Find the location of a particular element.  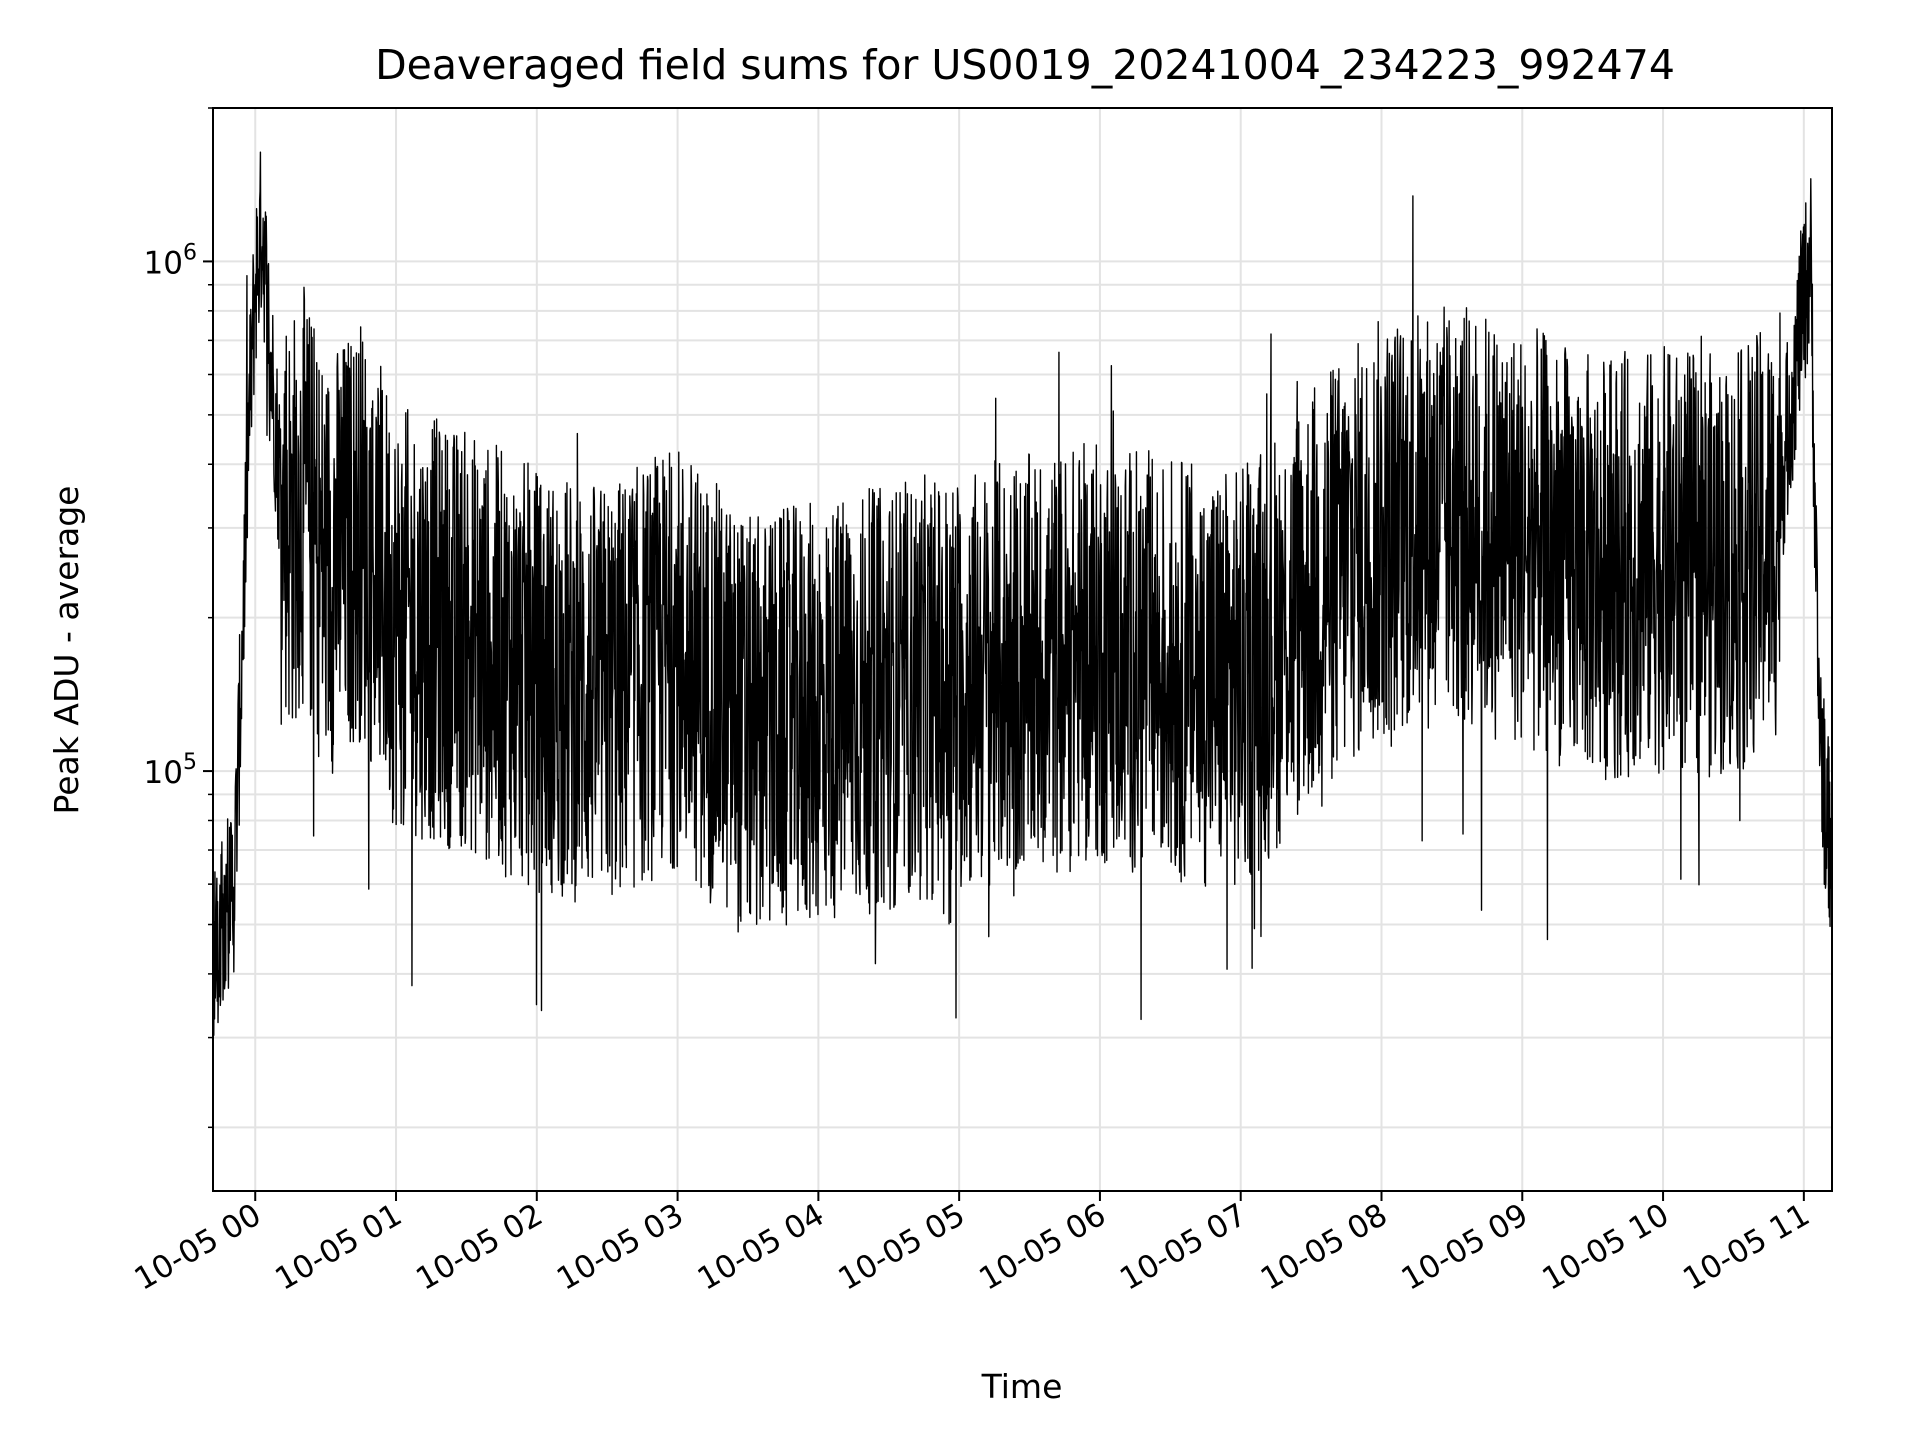

x-tick-label: 10-05 06 is located at coordinates (1042, 1247).